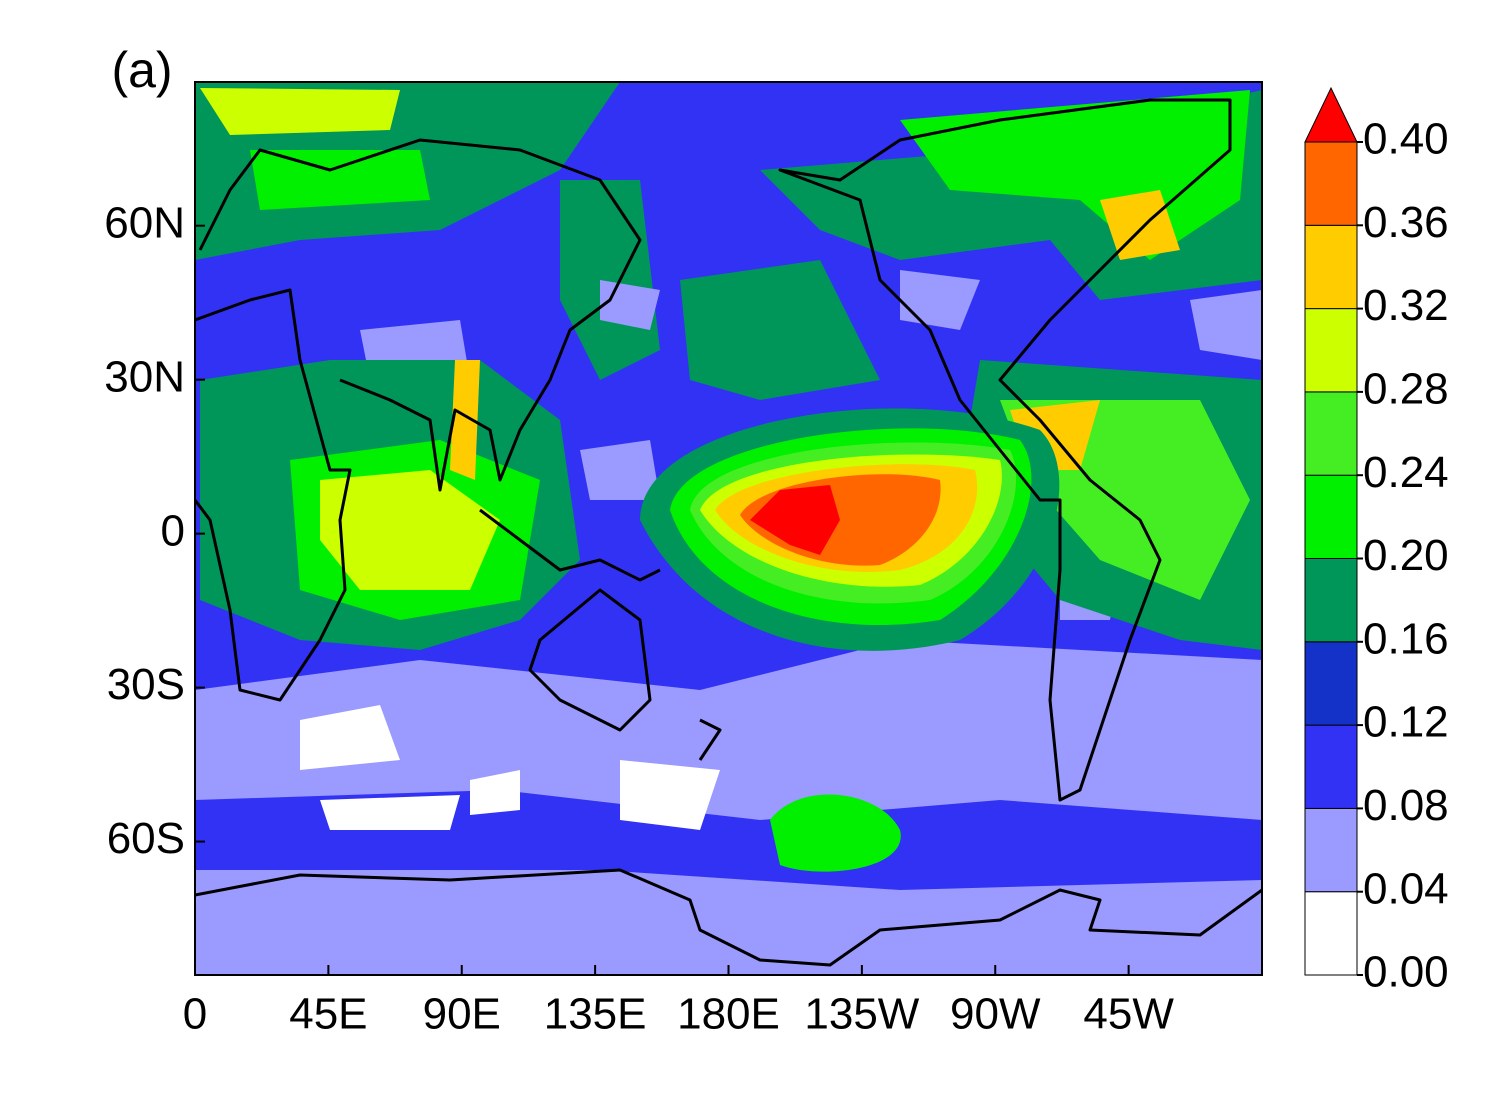  Describe the element at coordinates (328, 1014) in the screenshot. I see `x-tick-label: 45E` at that location.